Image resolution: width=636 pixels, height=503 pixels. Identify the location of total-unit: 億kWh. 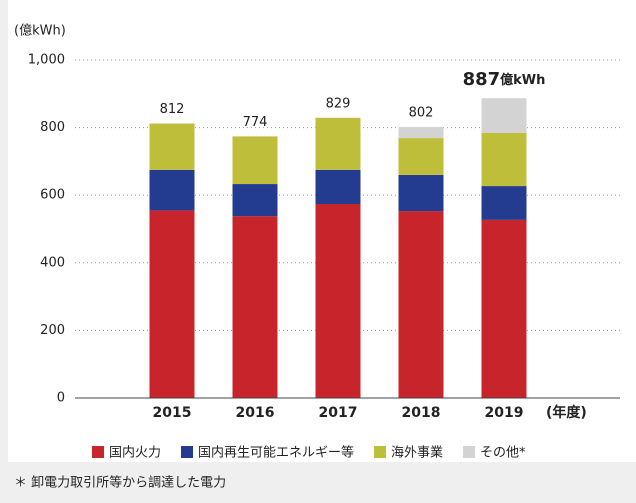
(522, 80).